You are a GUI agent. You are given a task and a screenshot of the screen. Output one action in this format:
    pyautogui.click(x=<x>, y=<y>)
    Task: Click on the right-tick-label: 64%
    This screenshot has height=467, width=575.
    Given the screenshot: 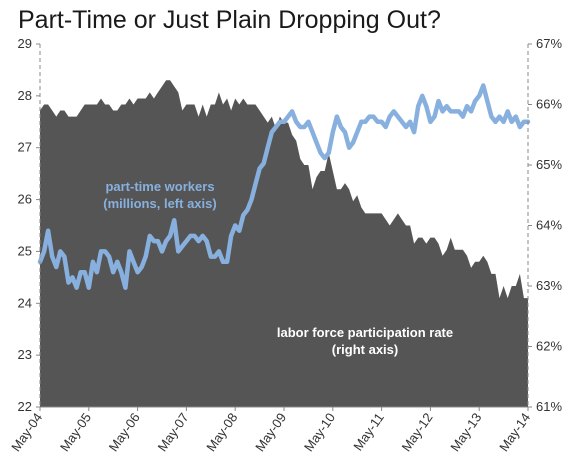 What is the action you would take?
    pyautogui.click(x=549, y=225)
    